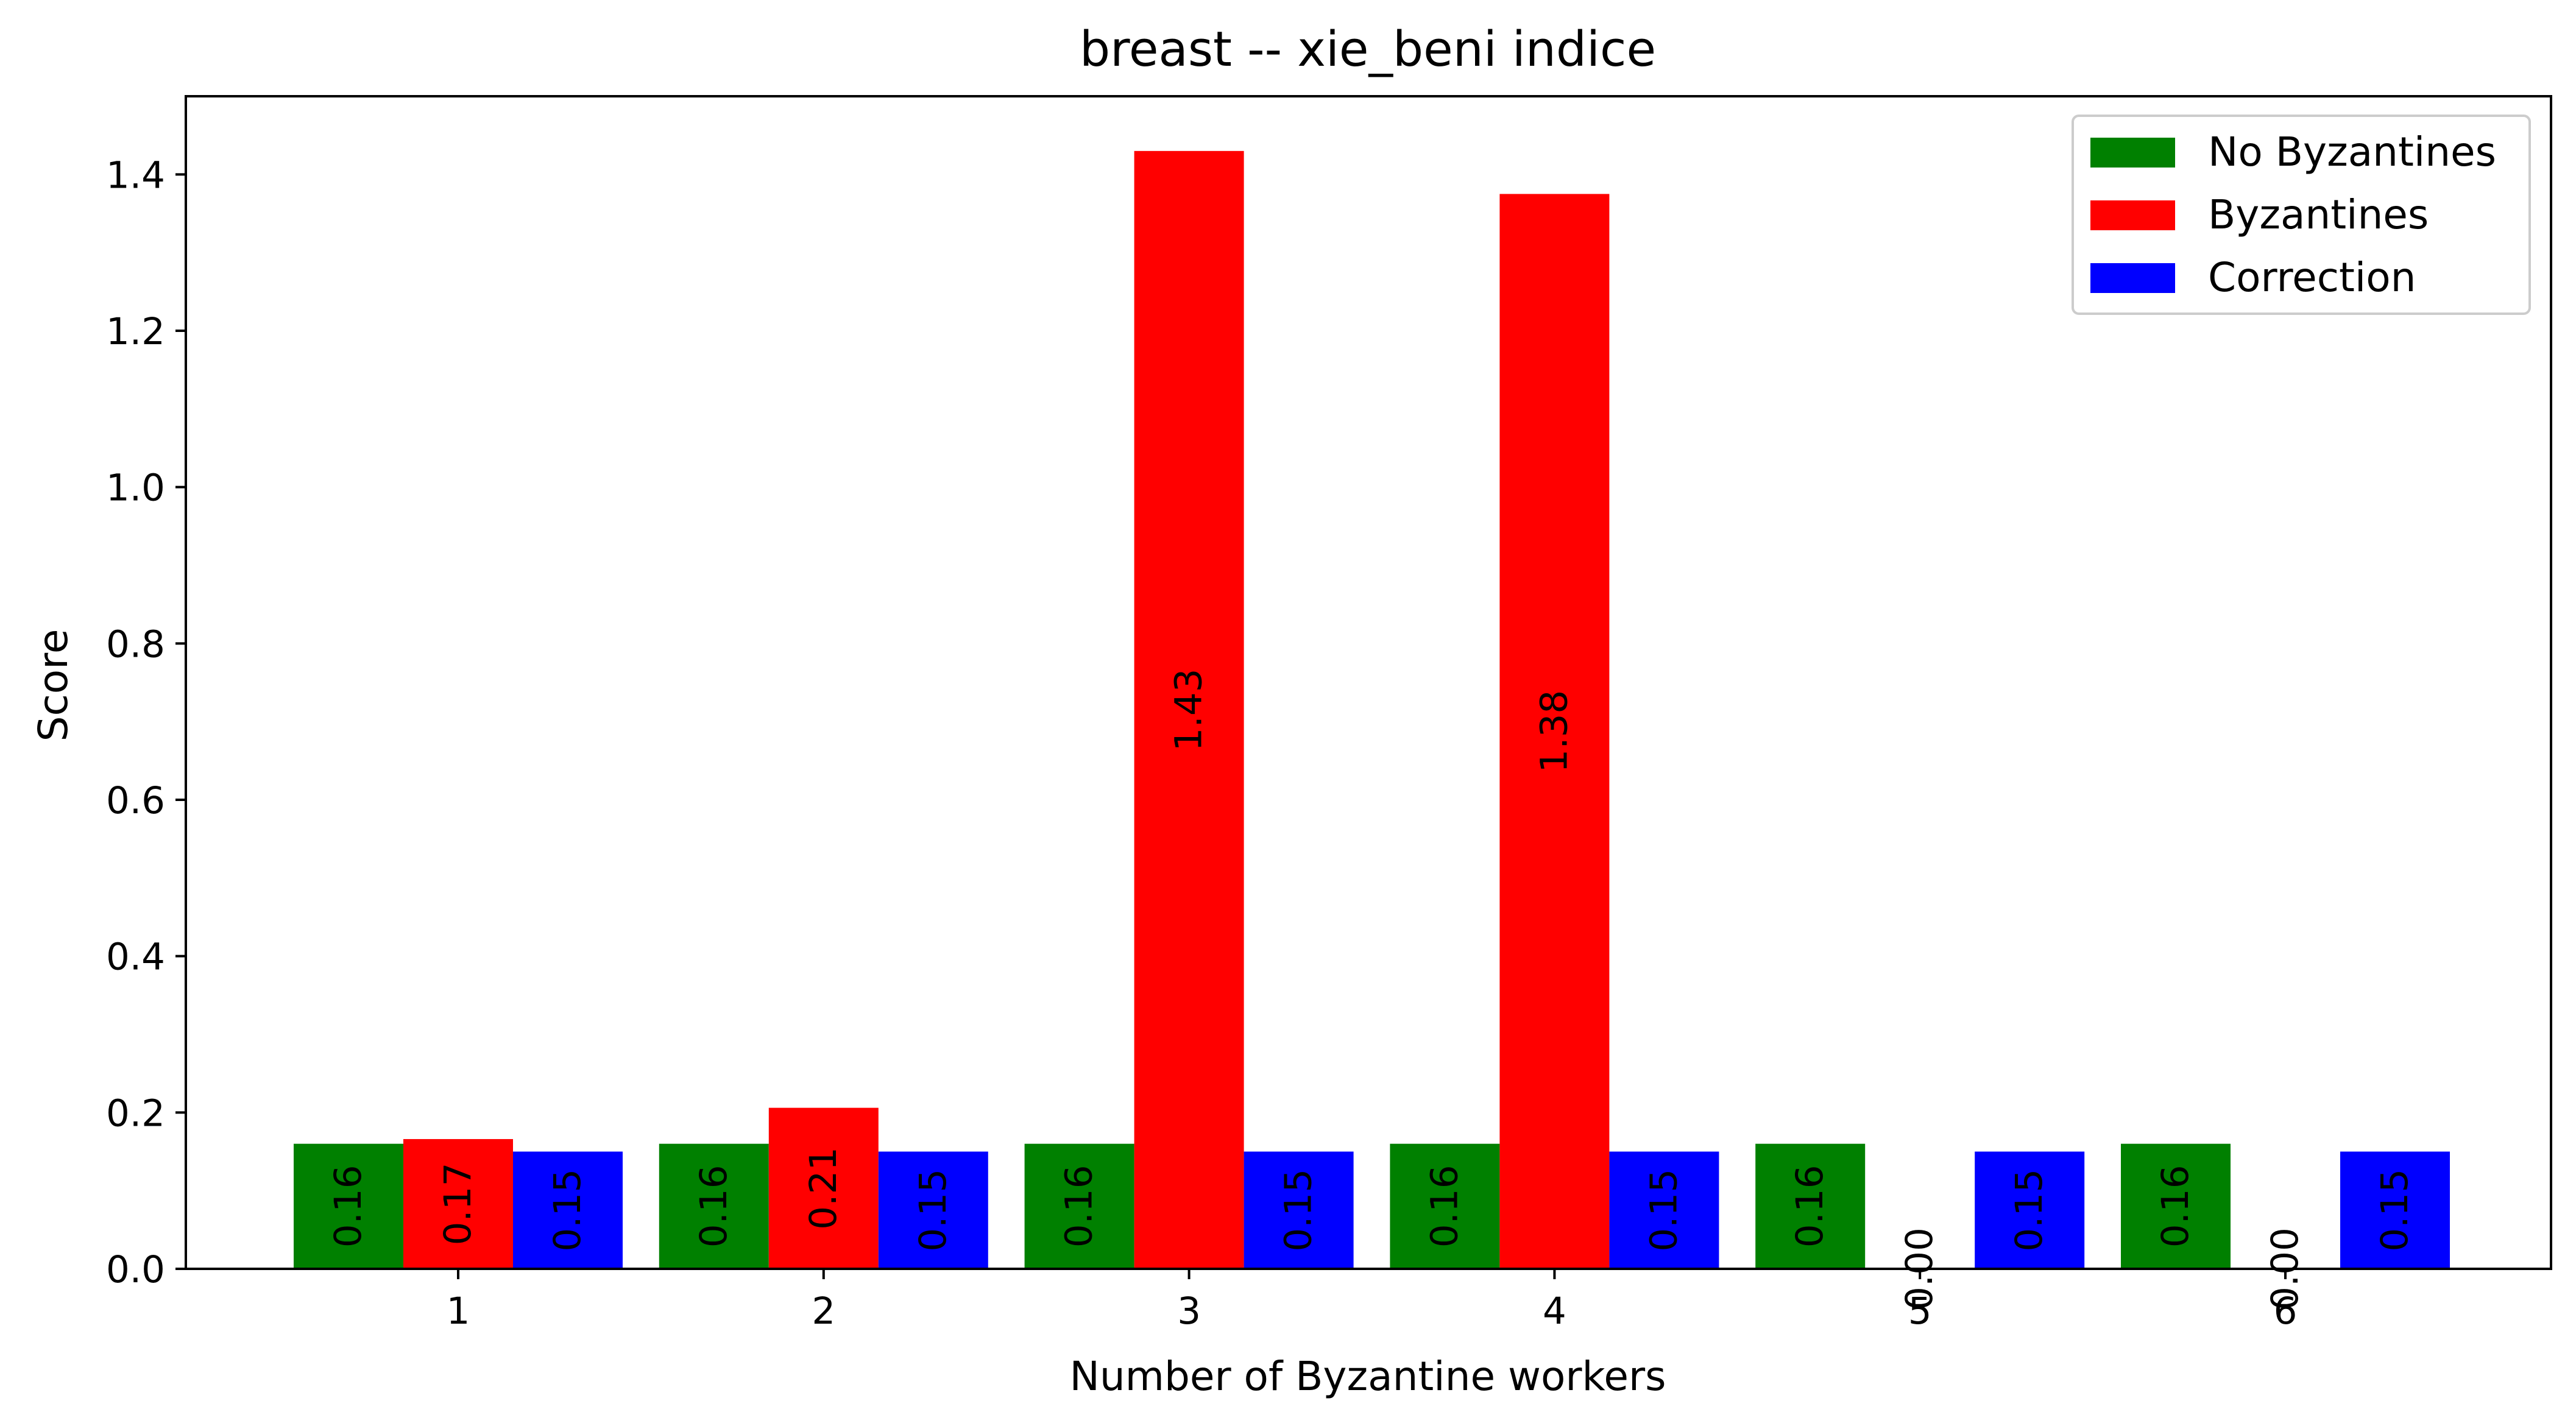 The height and width of the screenshot is (1426, 2576). What do you see at coordinates (135, 175) in the screenshot?
I see `y-tick-label: 1.4` at bounding box center [135, 175].